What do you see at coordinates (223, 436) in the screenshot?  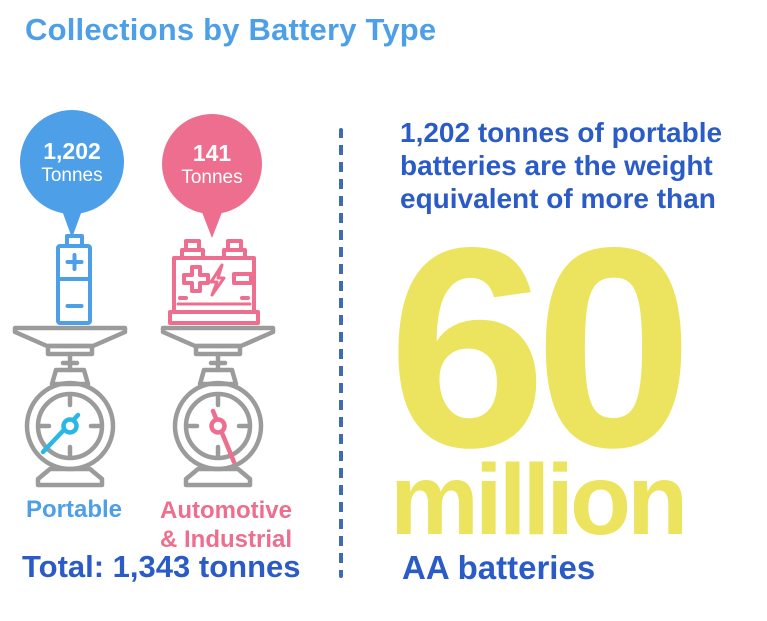 I see `scale-needle-automotive` at bounding box center [223, 436].